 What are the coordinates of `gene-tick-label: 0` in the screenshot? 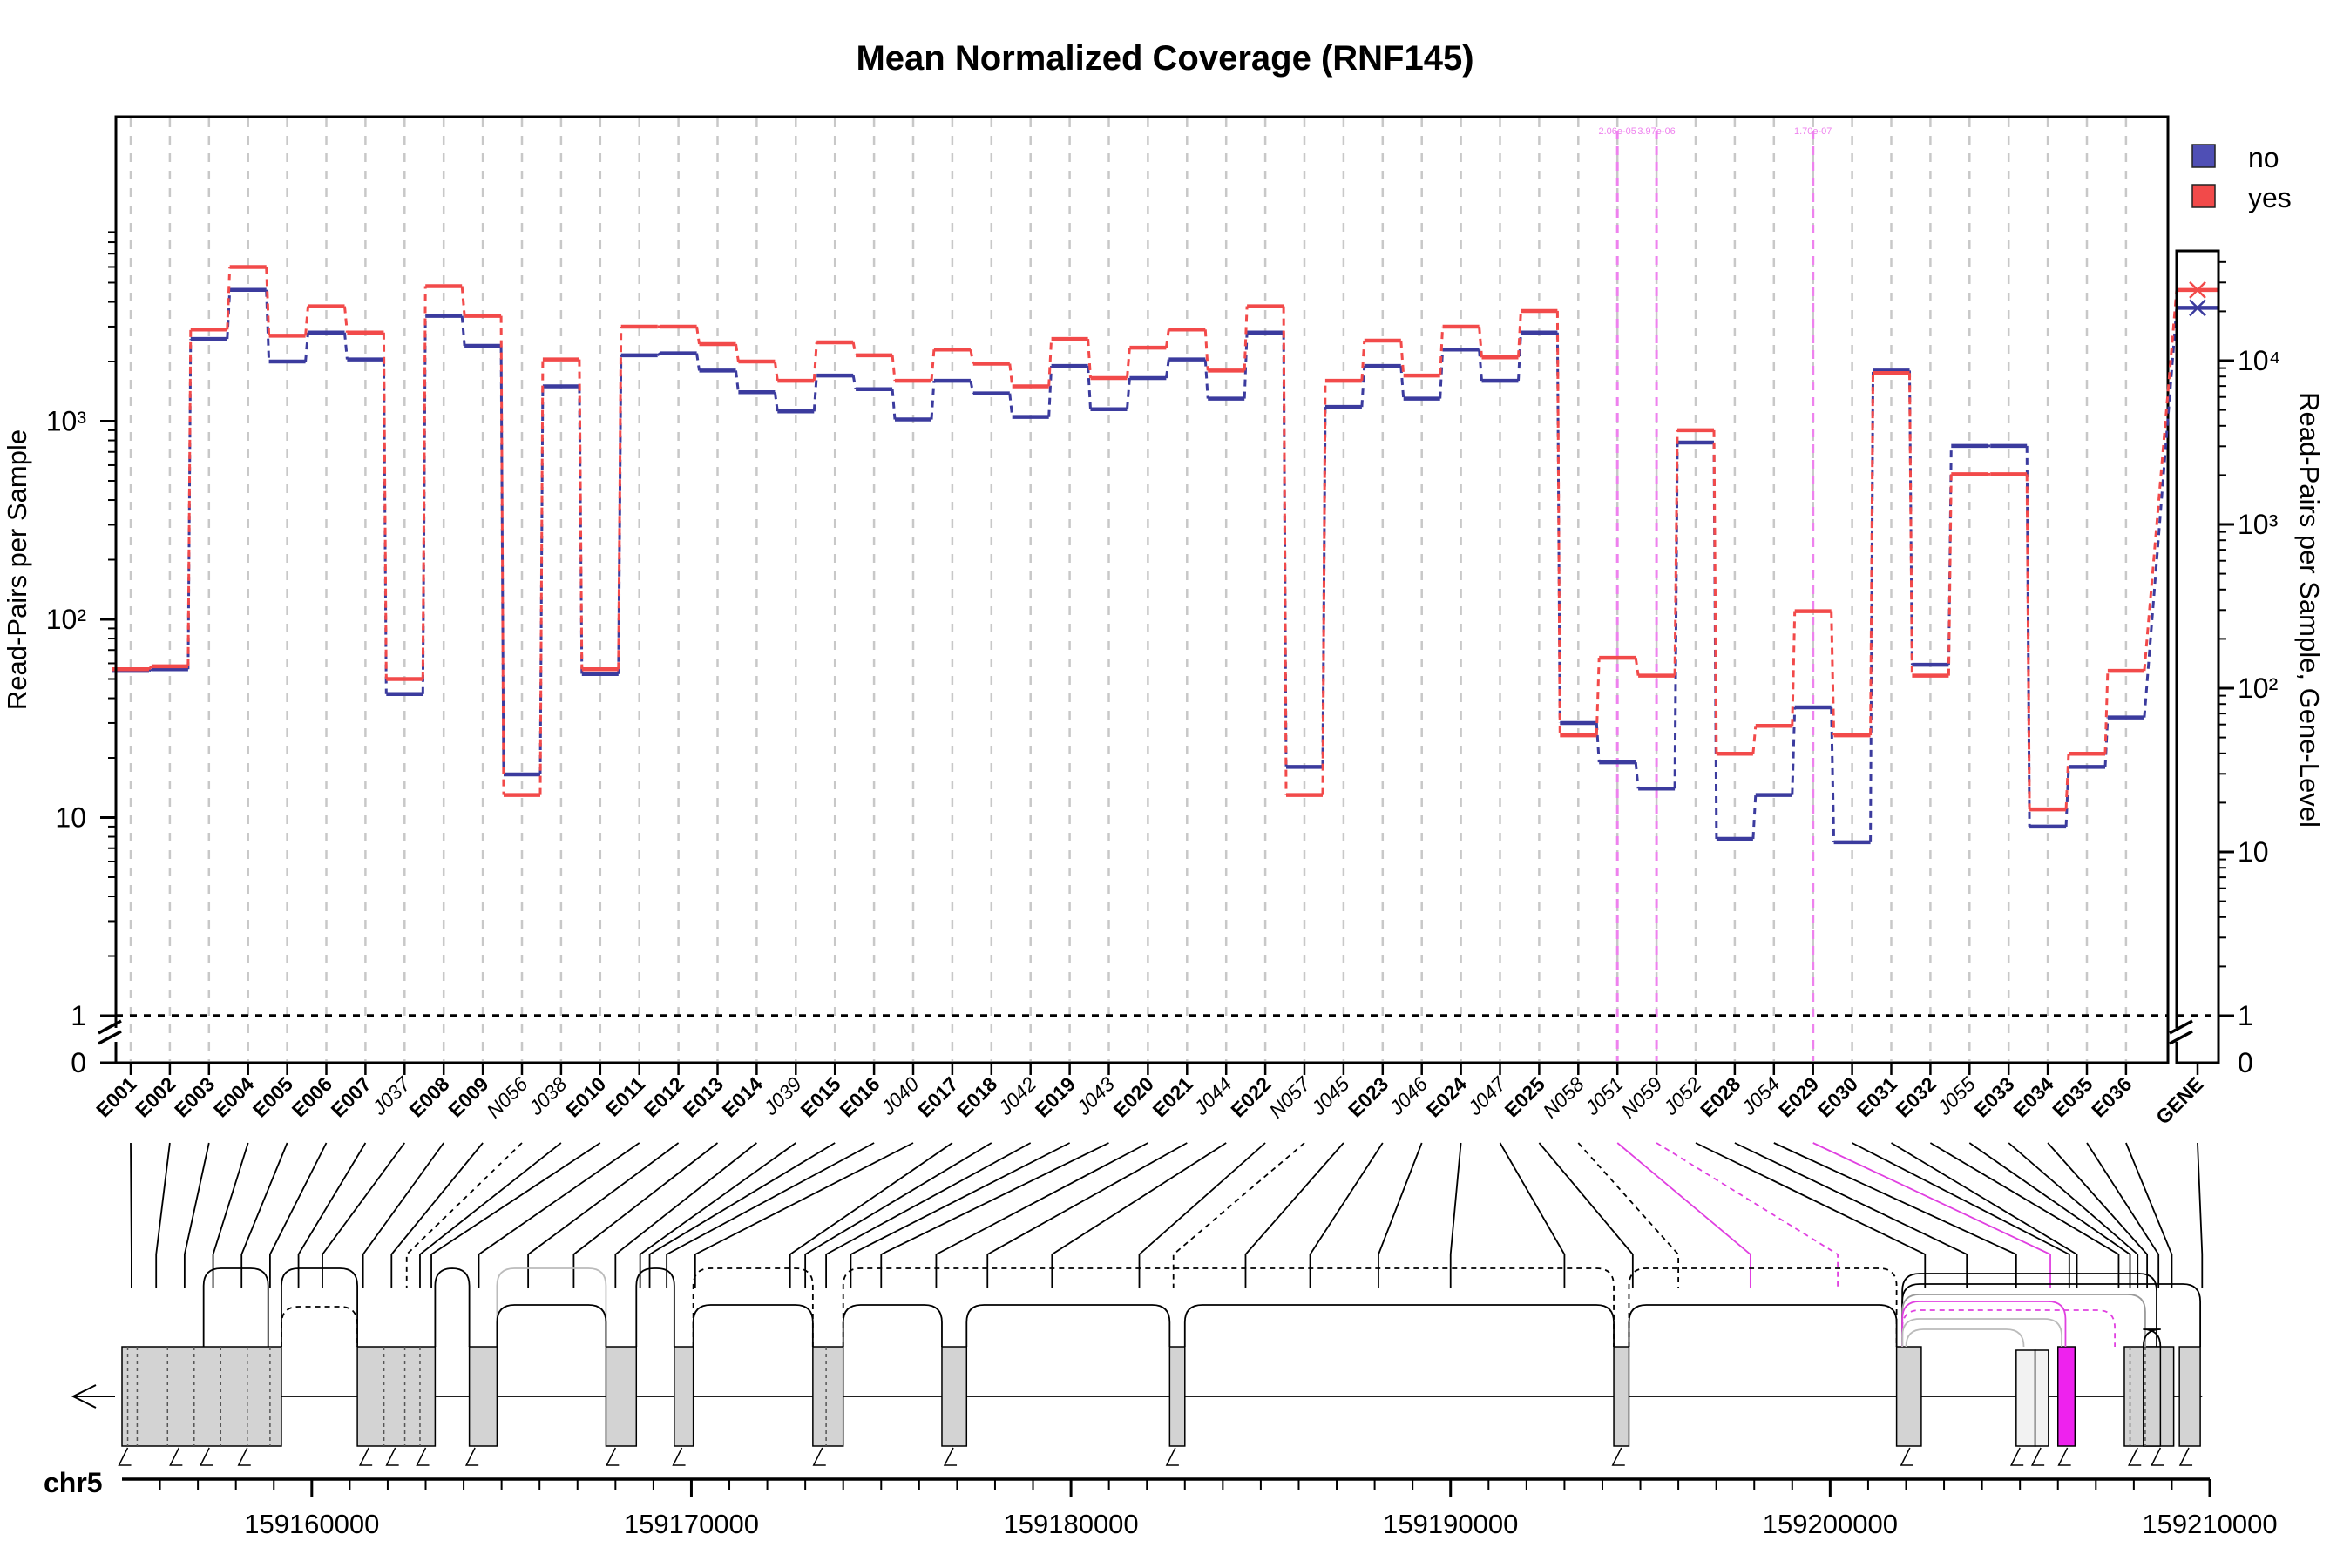 It's located at (2245, 1063).